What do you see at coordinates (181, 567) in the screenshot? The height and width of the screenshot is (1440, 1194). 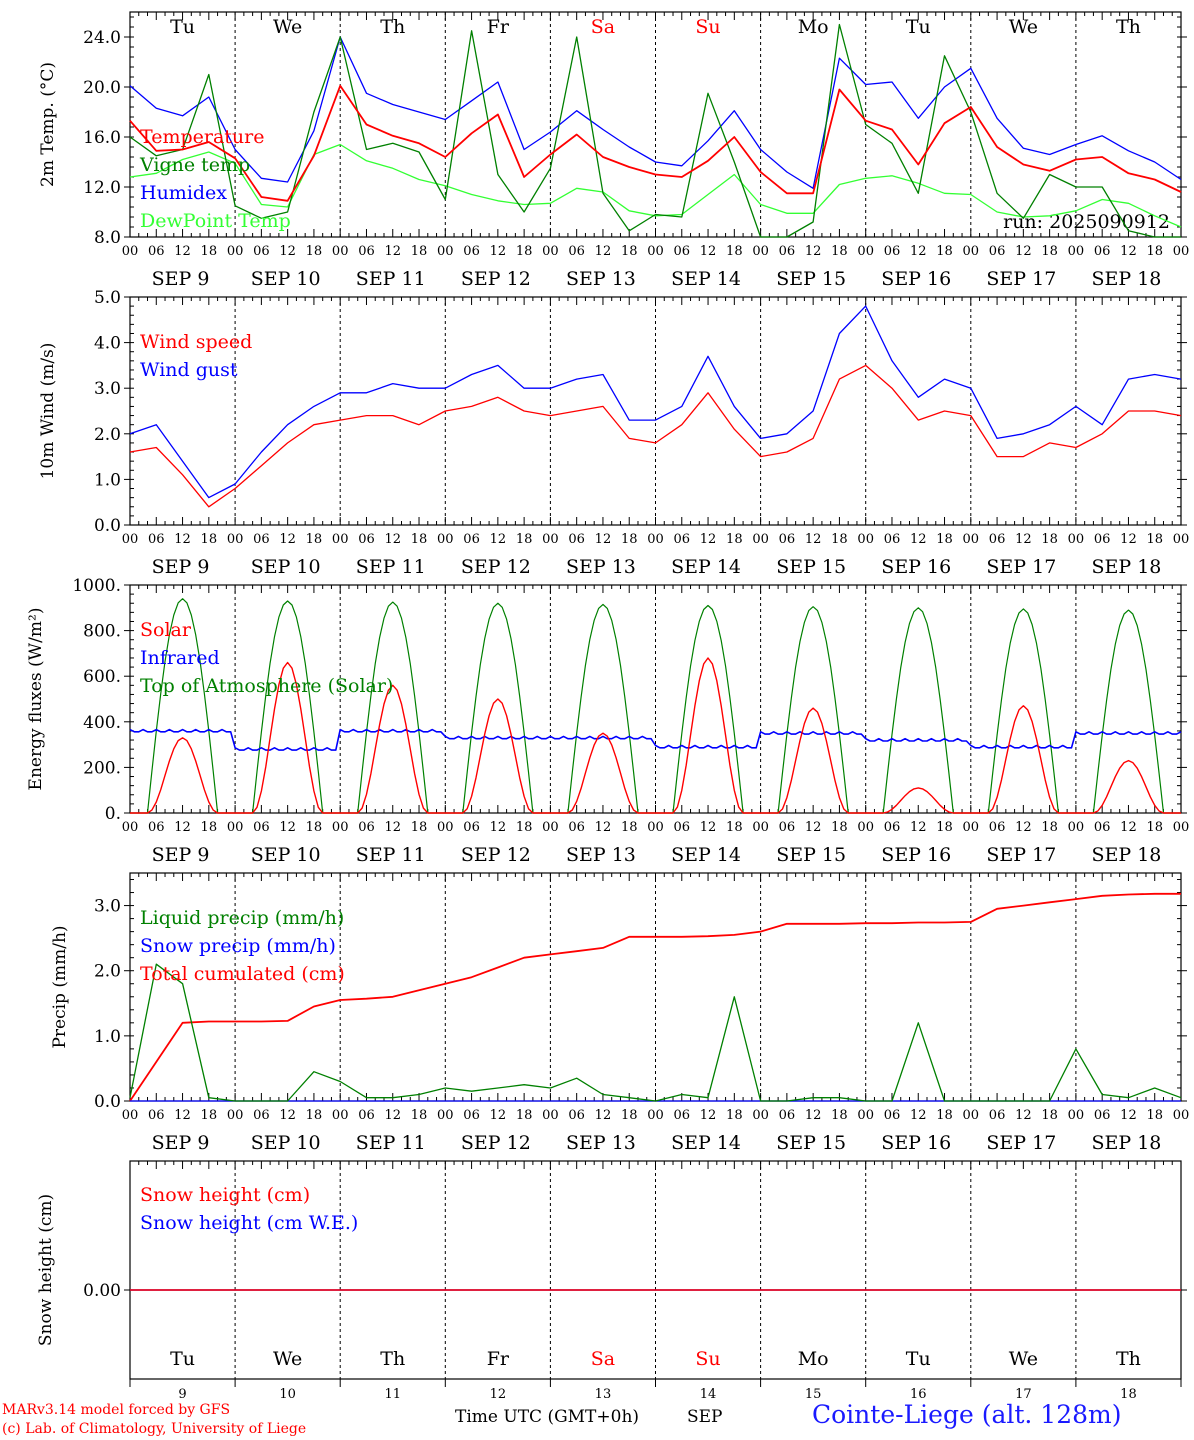 I see `panel-wind-date-label: SEP 9` at bounding box center [181, 567].